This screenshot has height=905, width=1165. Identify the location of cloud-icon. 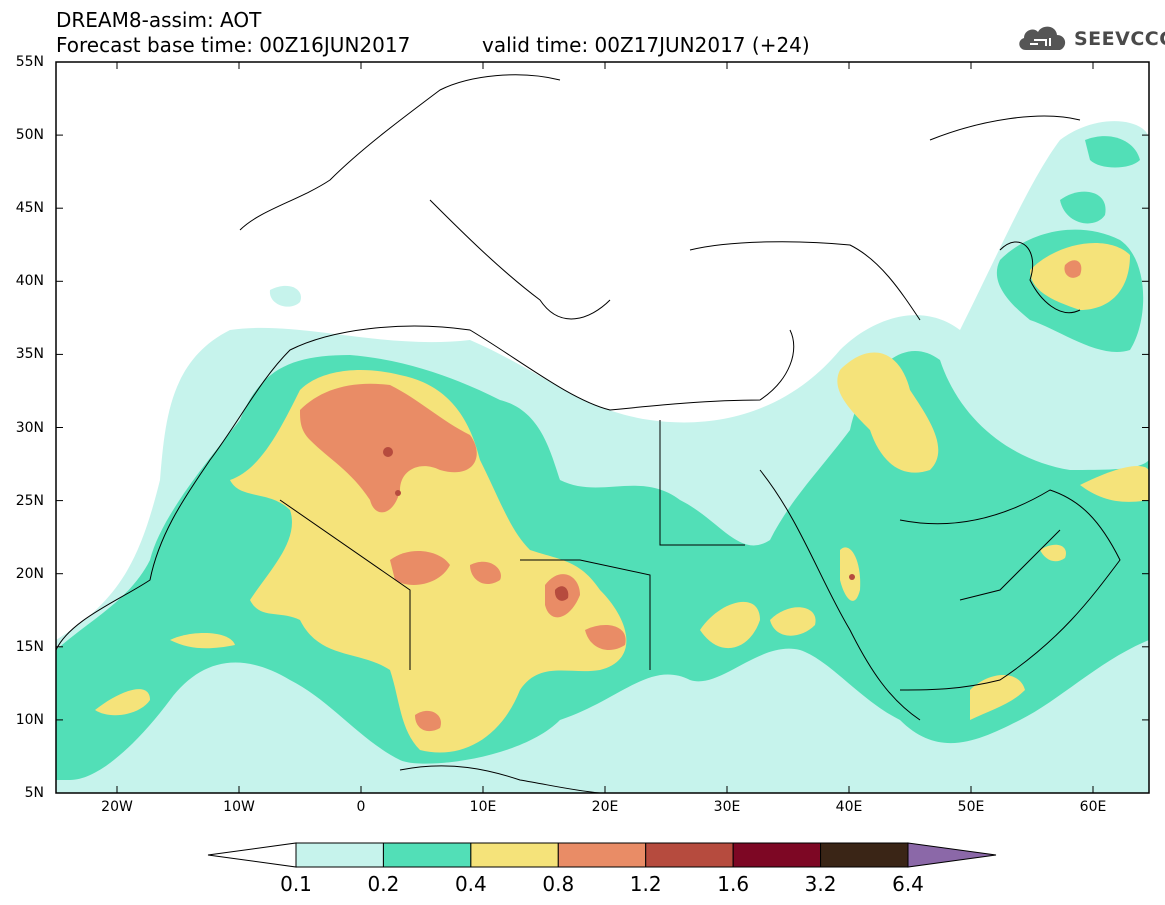
(1042, 38).